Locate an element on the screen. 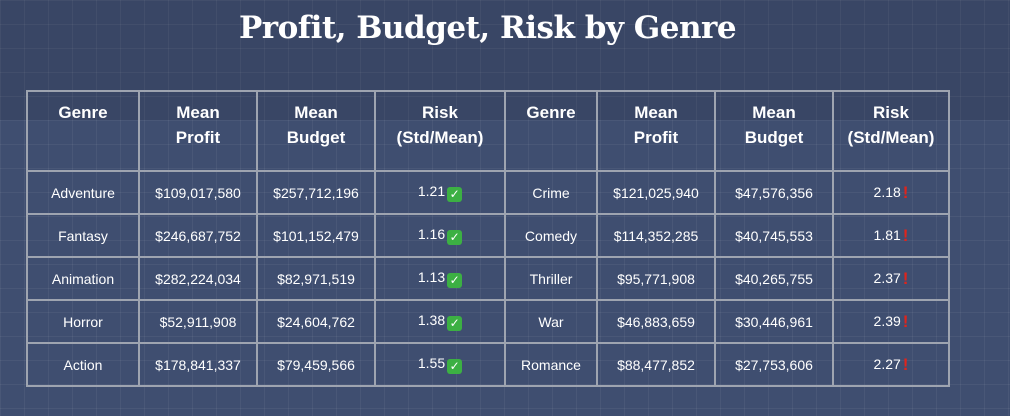 Image resolution: width=1010 pixels, height=416 pixels. risk-cell: 2.39! is located at coordinates (891, 321).